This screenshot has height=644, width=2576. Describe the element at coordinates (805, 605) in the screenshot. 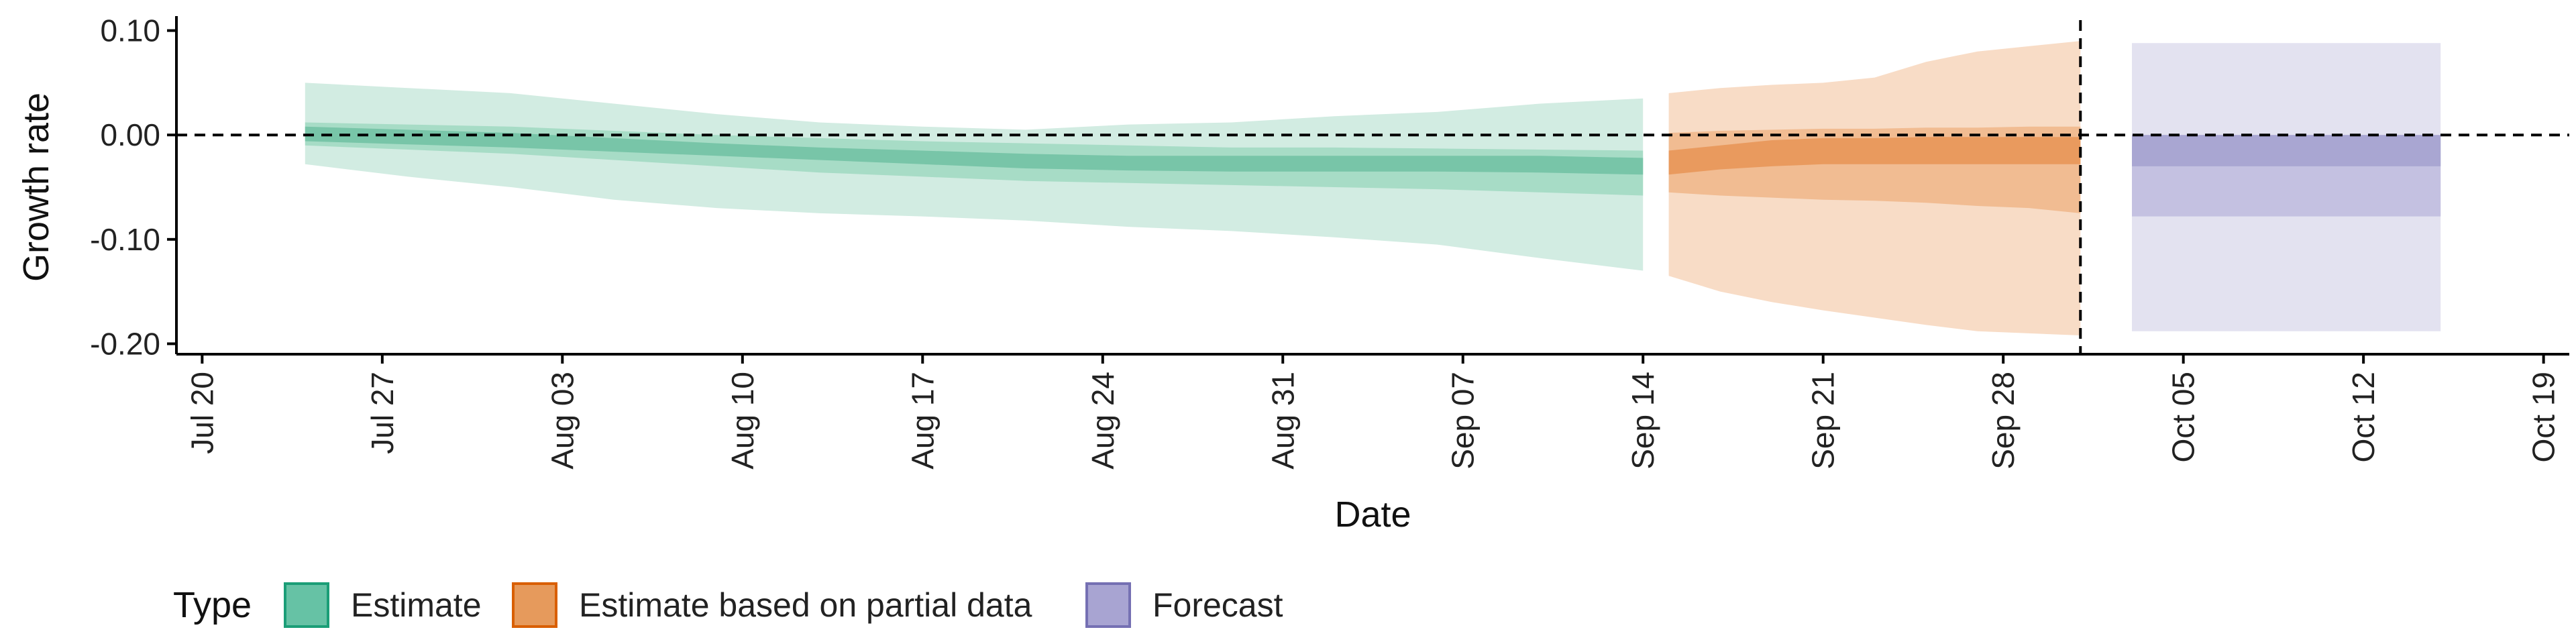

I see `legend-label: Estimate based on partial data` at that location.